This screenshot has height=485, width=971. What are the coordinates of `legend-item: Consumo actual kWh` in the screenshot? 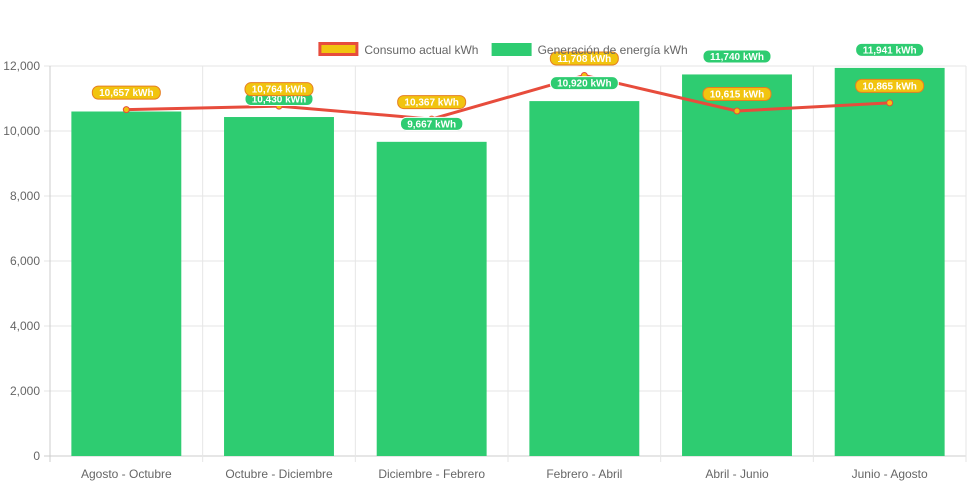 It's located at (398, 49).